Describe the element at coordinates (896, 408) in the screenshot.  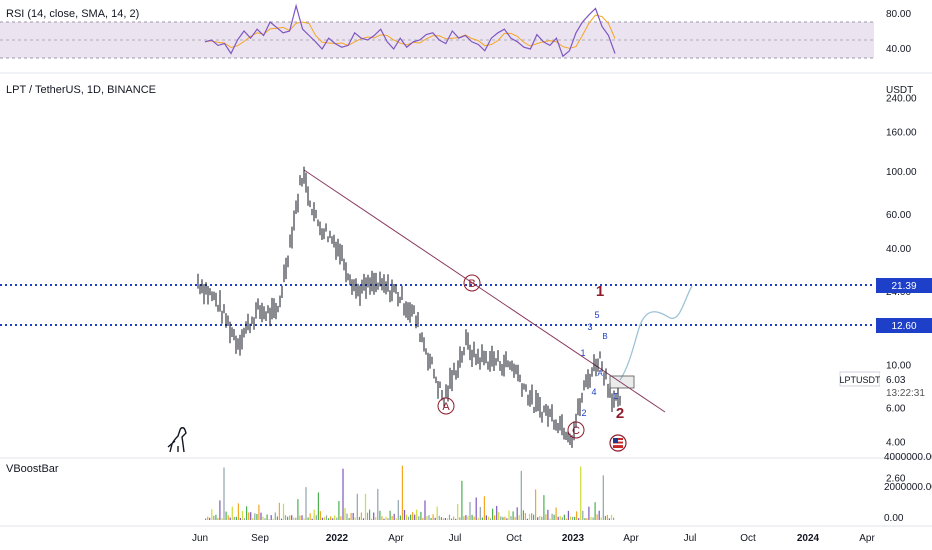
I see `price-tick-8: 6.00` at that location.